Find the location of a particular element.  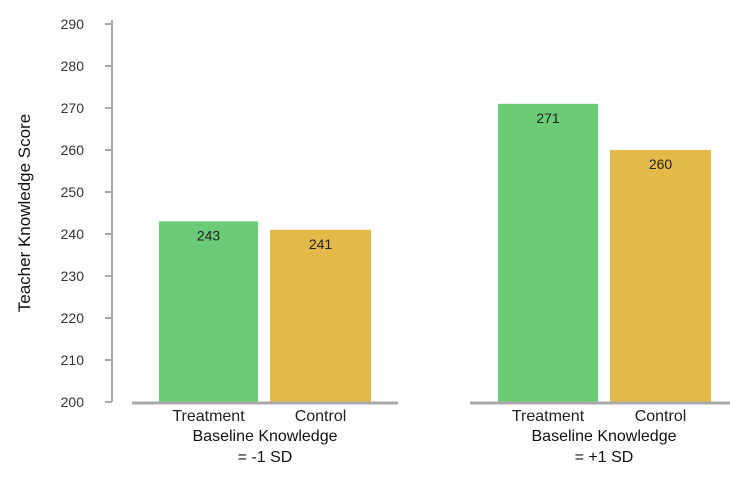

data-label: 241 is located at coordinates (321, 244).